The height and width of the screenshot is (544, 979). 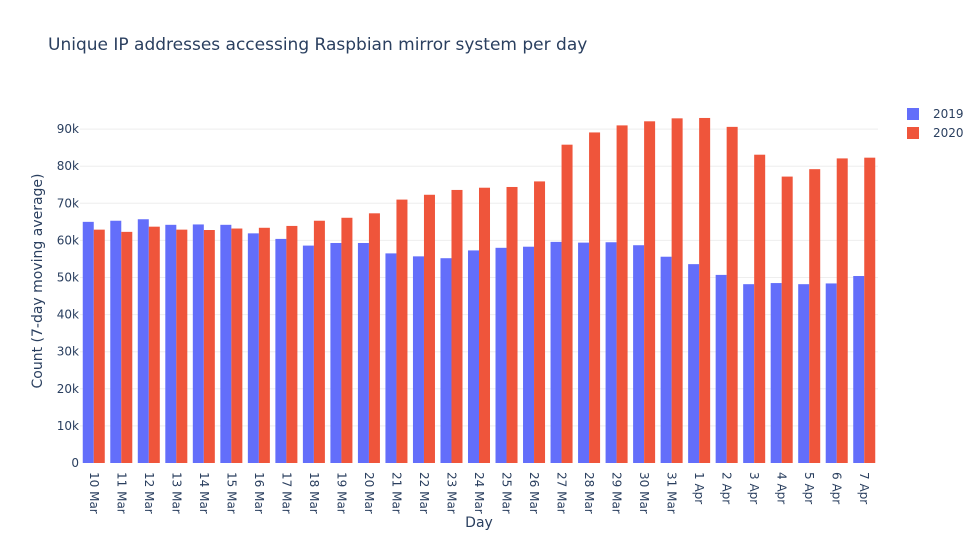 What do you see at coordinates (809, 488) in the screenshot?
I see `x-tick-label: 5 Apr` at bounding box center [809, 488].